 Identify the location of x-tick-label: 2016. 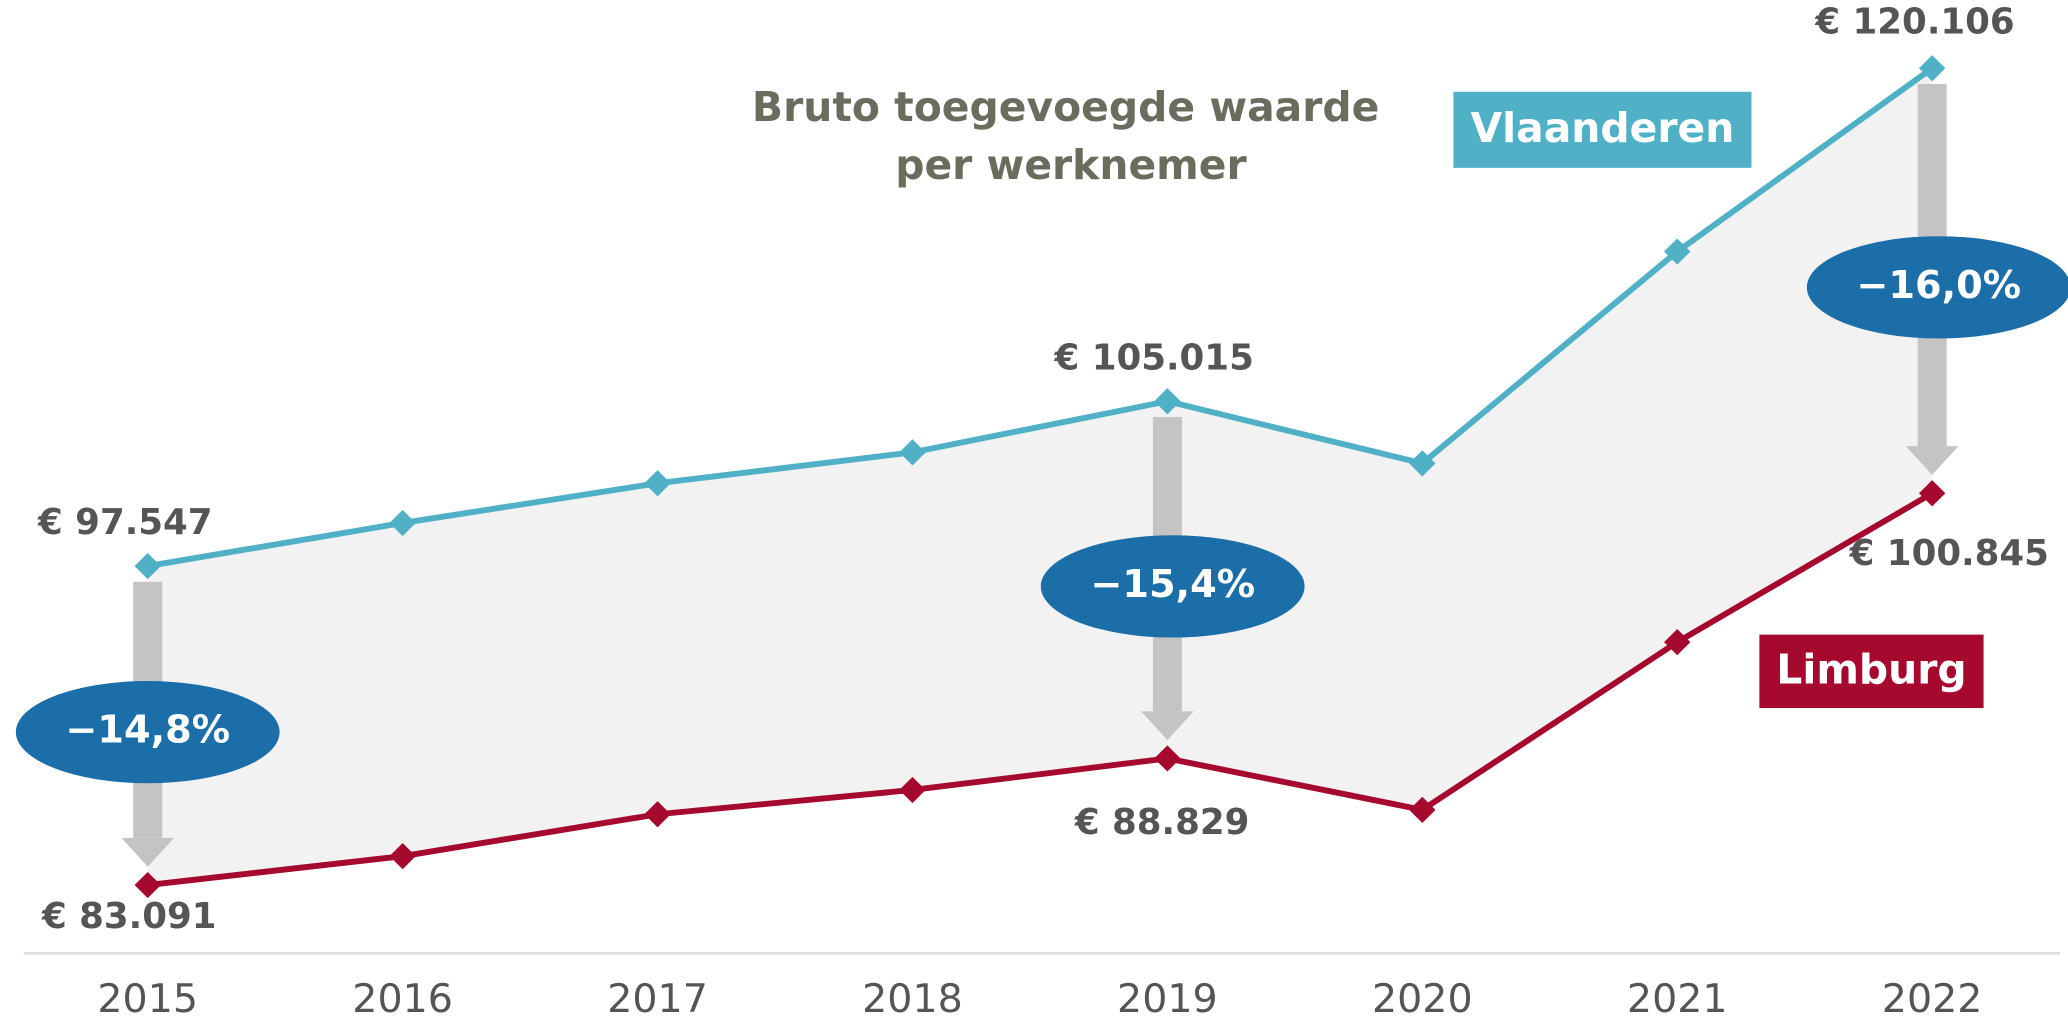
(402, 999).